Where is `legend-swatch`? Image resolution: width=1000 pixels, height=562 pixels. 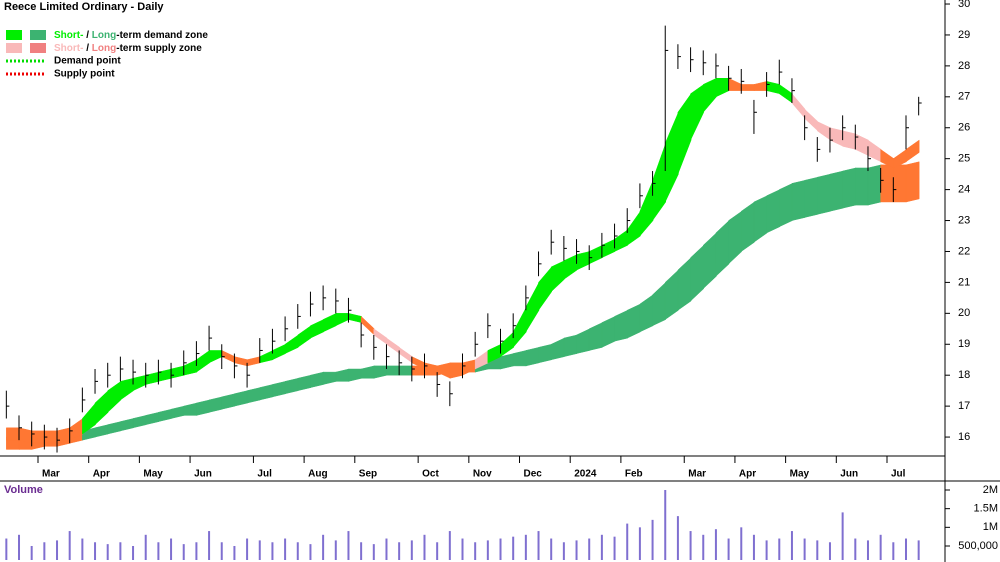 legend-swatch is located at coordinates (38, 48).